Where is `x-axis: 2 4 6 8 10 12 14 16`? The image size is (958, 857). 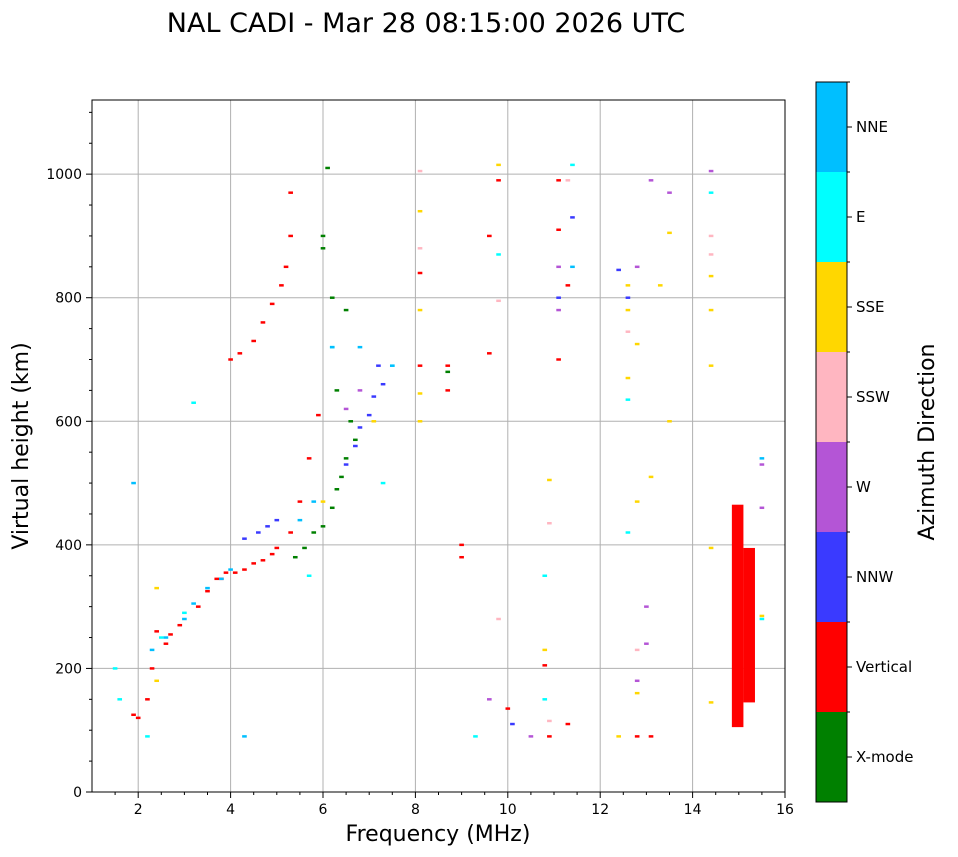
x-axis: 2 4 6 8 10 12 14 16 is located at coordinates (454, 805).